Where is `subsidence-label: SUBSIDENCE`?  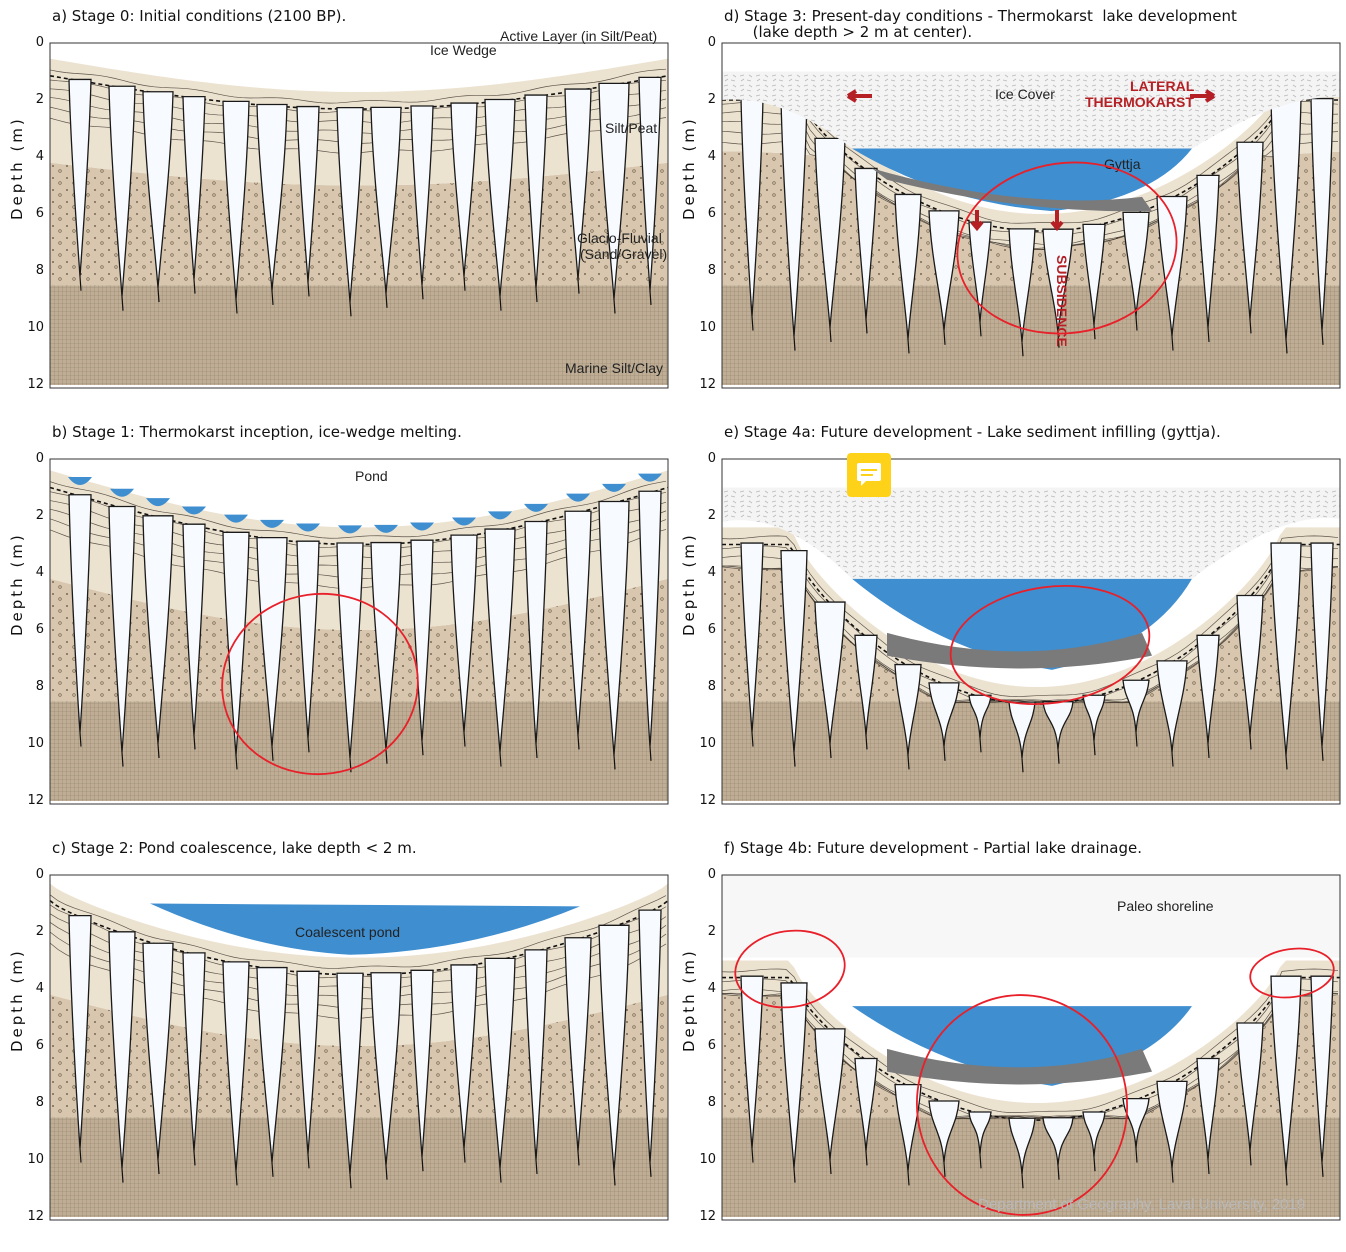 subsidence-label: SUBSIDENCE is located at coordinates (1062, 301).